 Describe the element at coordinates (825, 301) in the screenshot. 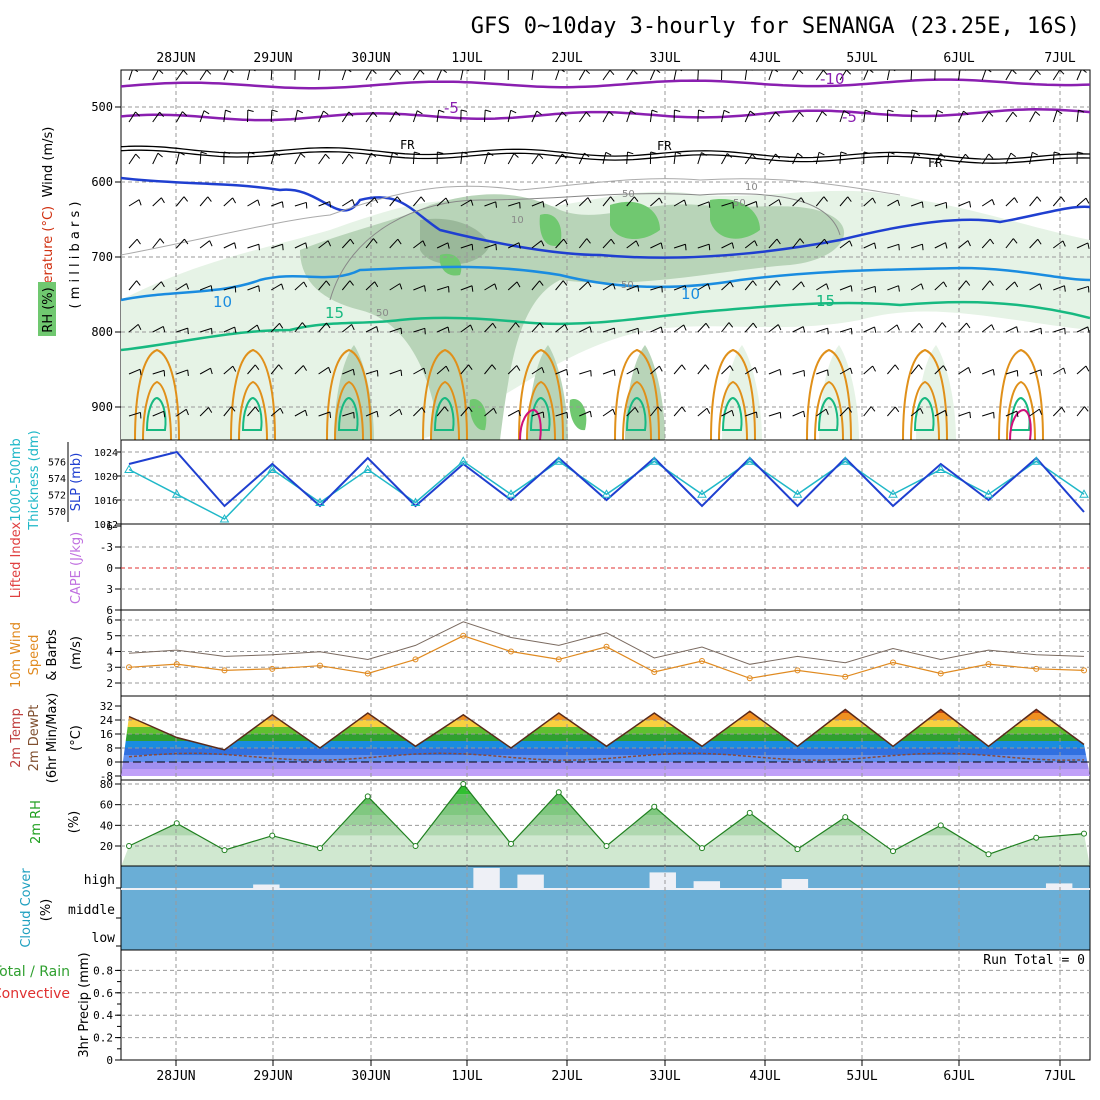

I see `contour-label-15b: 15` at that location.